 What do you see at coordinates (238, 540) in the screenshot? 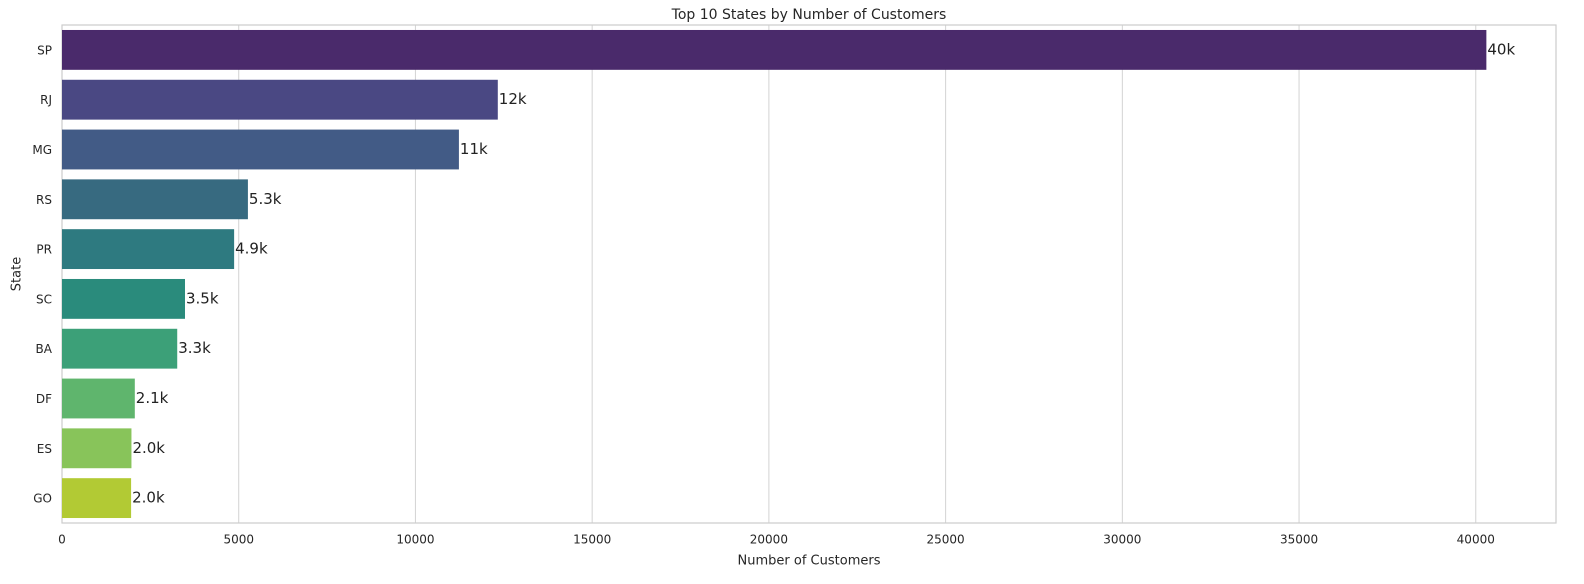
I see `x-tick-label: 5000` at bounding box center [238, 540].